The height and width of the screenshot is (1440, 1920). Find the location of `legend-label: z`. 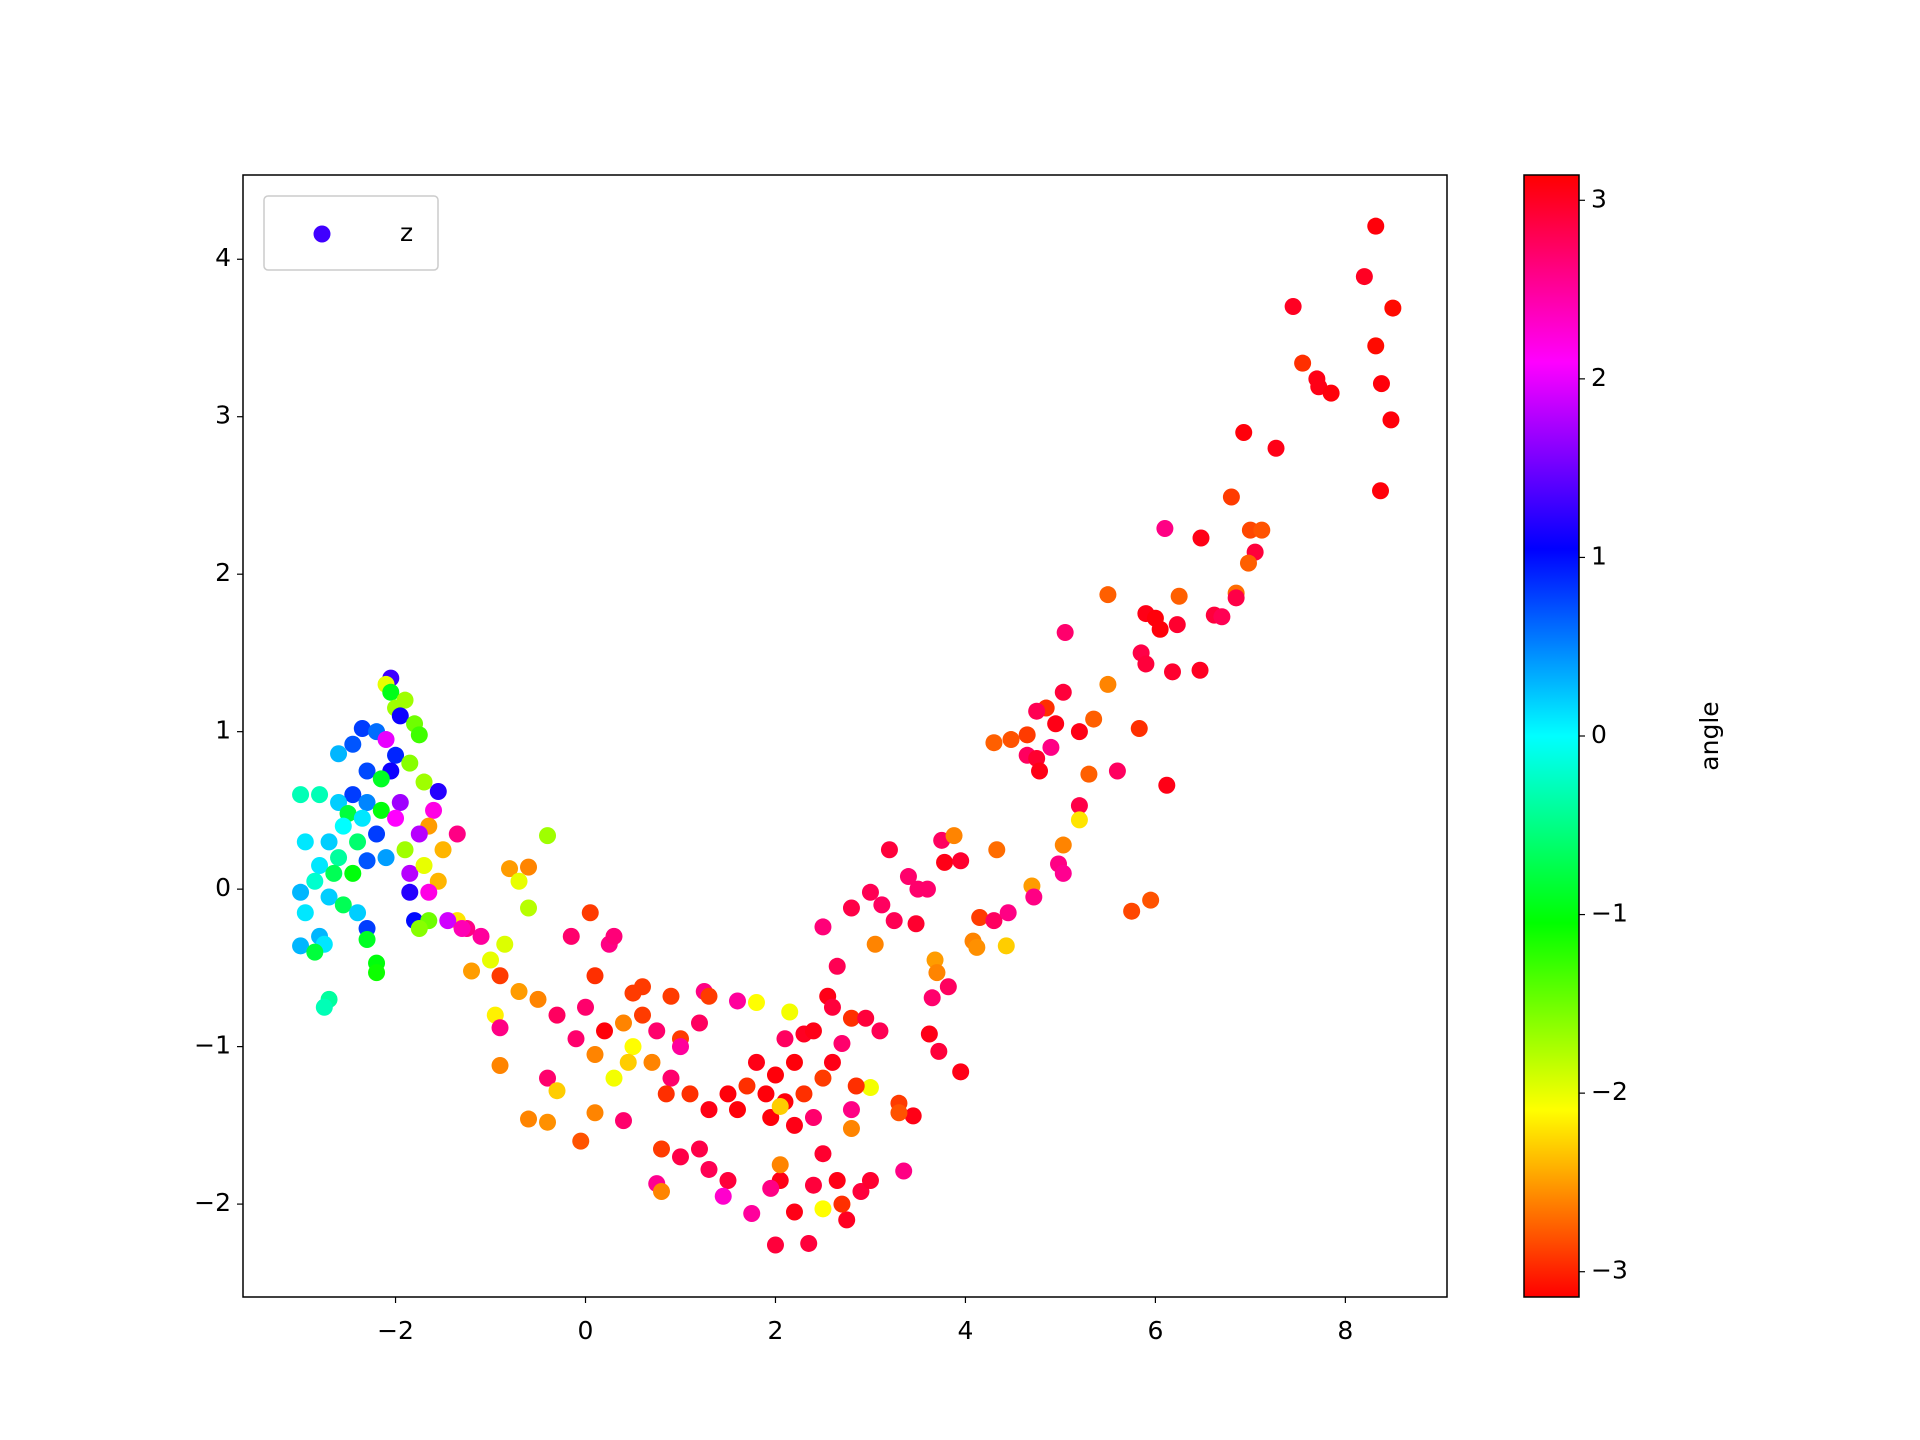

legend-label: z is located at coordinates (406, 232).